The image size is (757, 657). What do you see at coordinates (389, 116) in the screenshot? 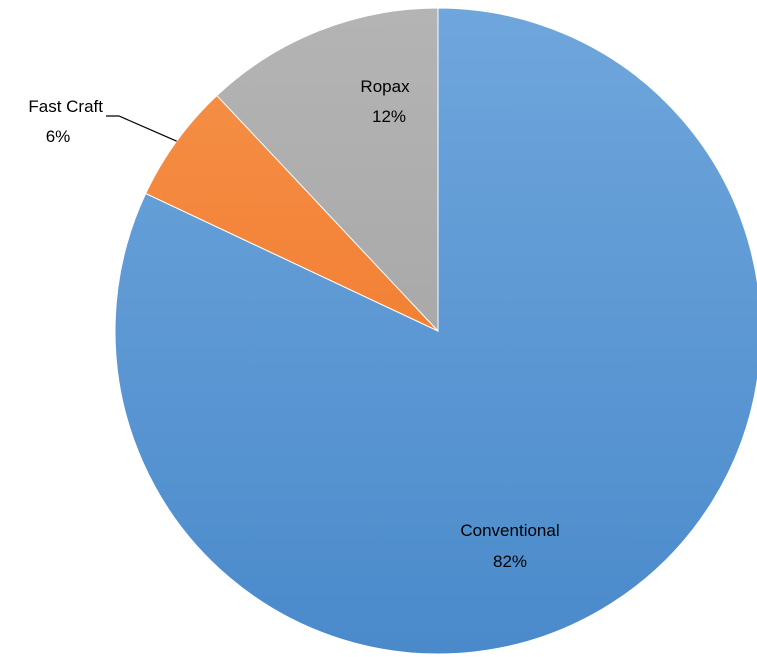
I see `ropax-percent-label: 12%` at bounding box center [389, 116].